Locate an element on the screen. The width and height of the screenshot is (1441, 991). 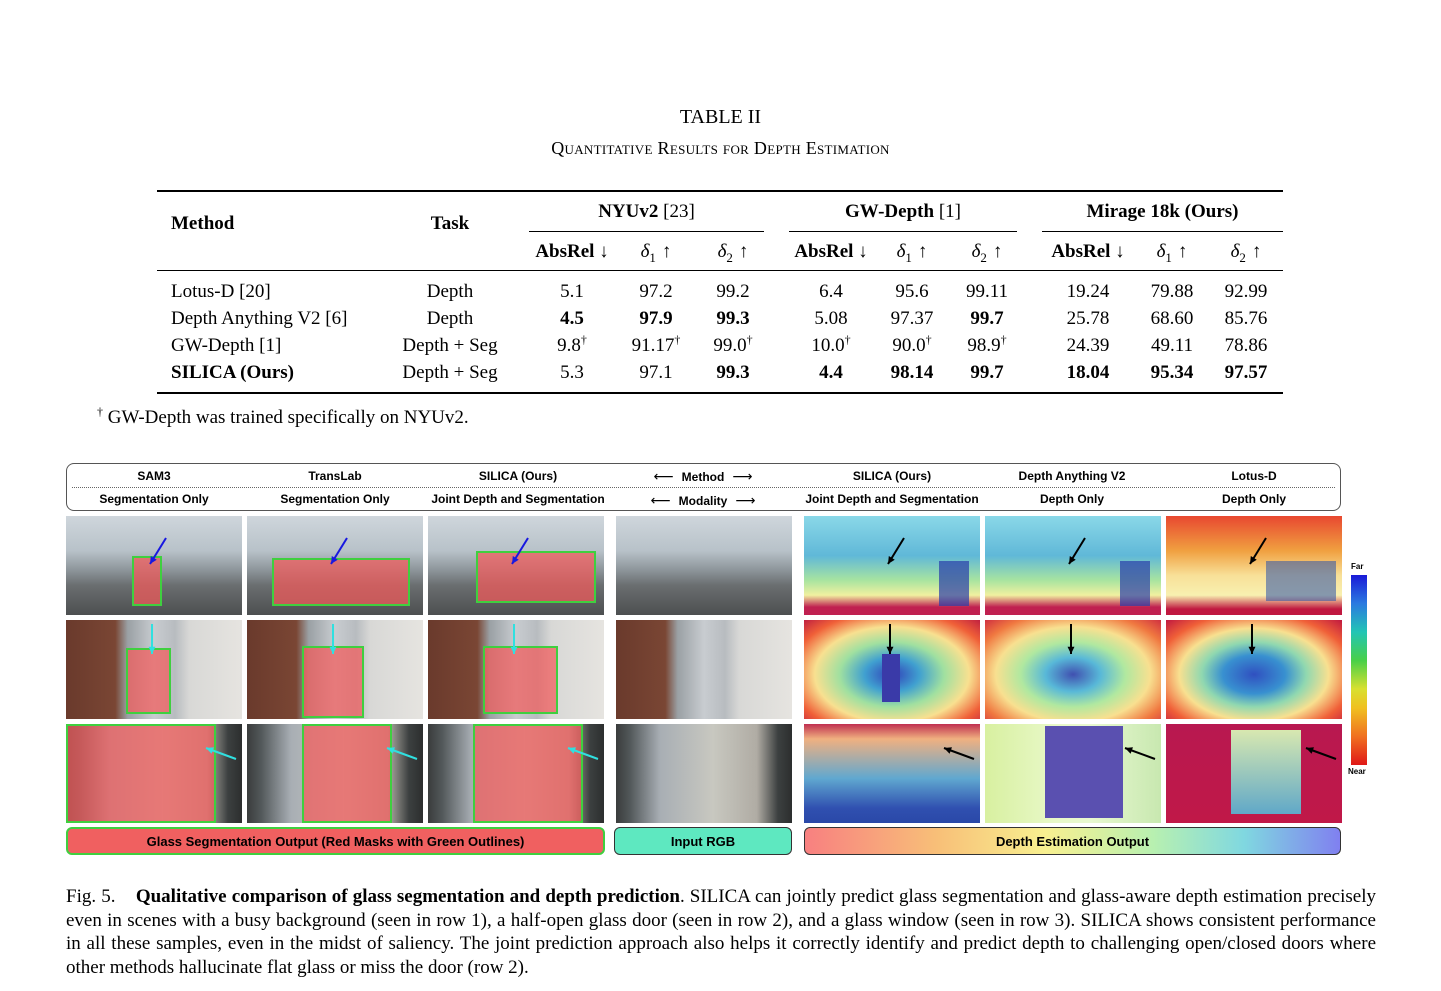
table-cell: 90.0† is located at coordinates (912, 345).